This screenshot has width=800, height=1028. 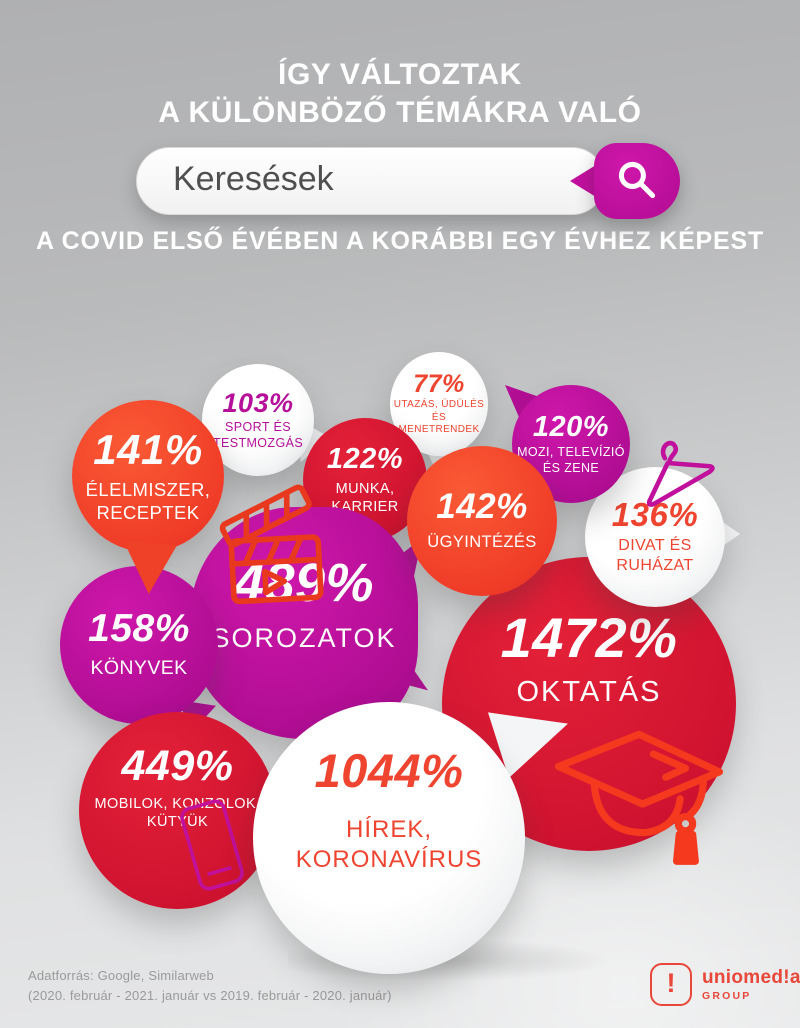 I want to click on uniomedia-logo: ! uniomed!a GROUP, so click(x=725, y=984).